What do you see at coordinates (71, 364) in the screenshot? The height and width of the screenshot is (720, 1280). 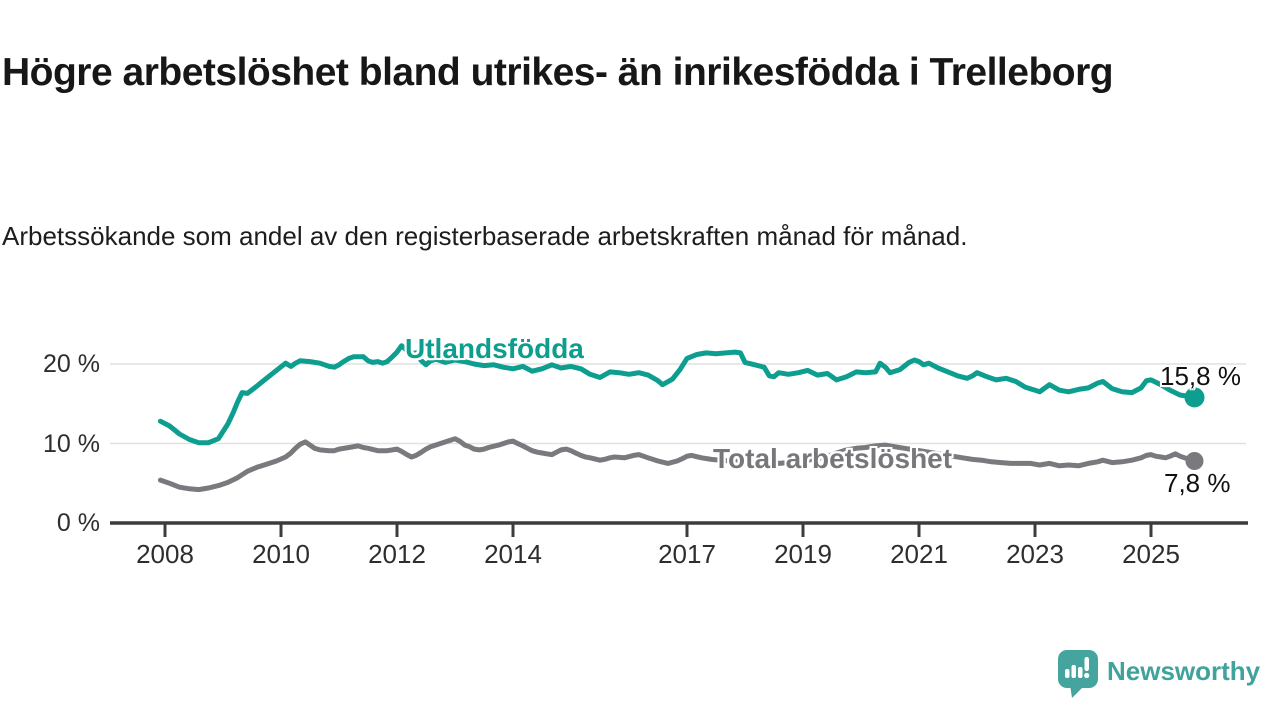 I see `y-axis-tick-label: 20 %` at bounding box center [71, 364].